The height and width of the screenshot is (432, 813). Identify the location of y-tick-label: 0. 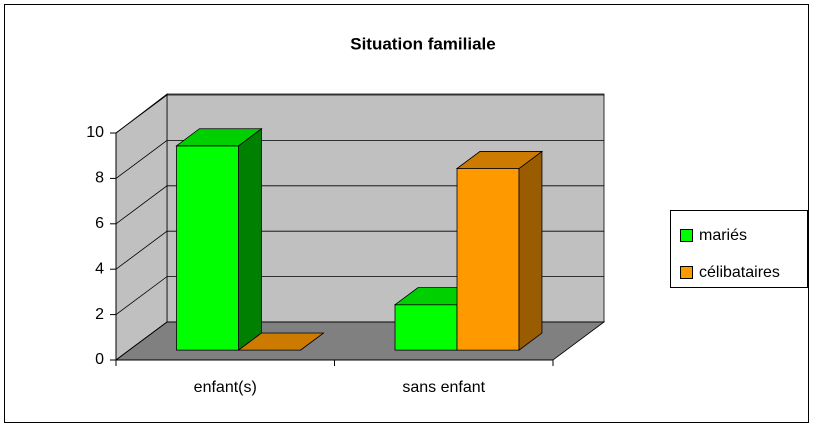
(99, 359).